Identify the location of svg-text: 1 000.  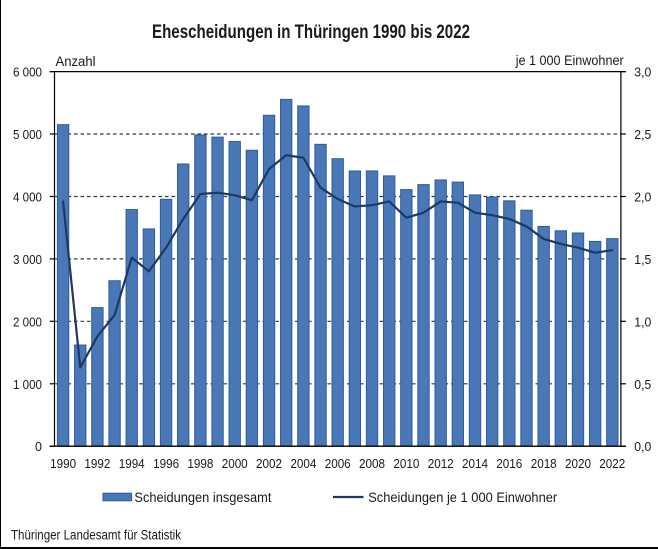
(27, 385).